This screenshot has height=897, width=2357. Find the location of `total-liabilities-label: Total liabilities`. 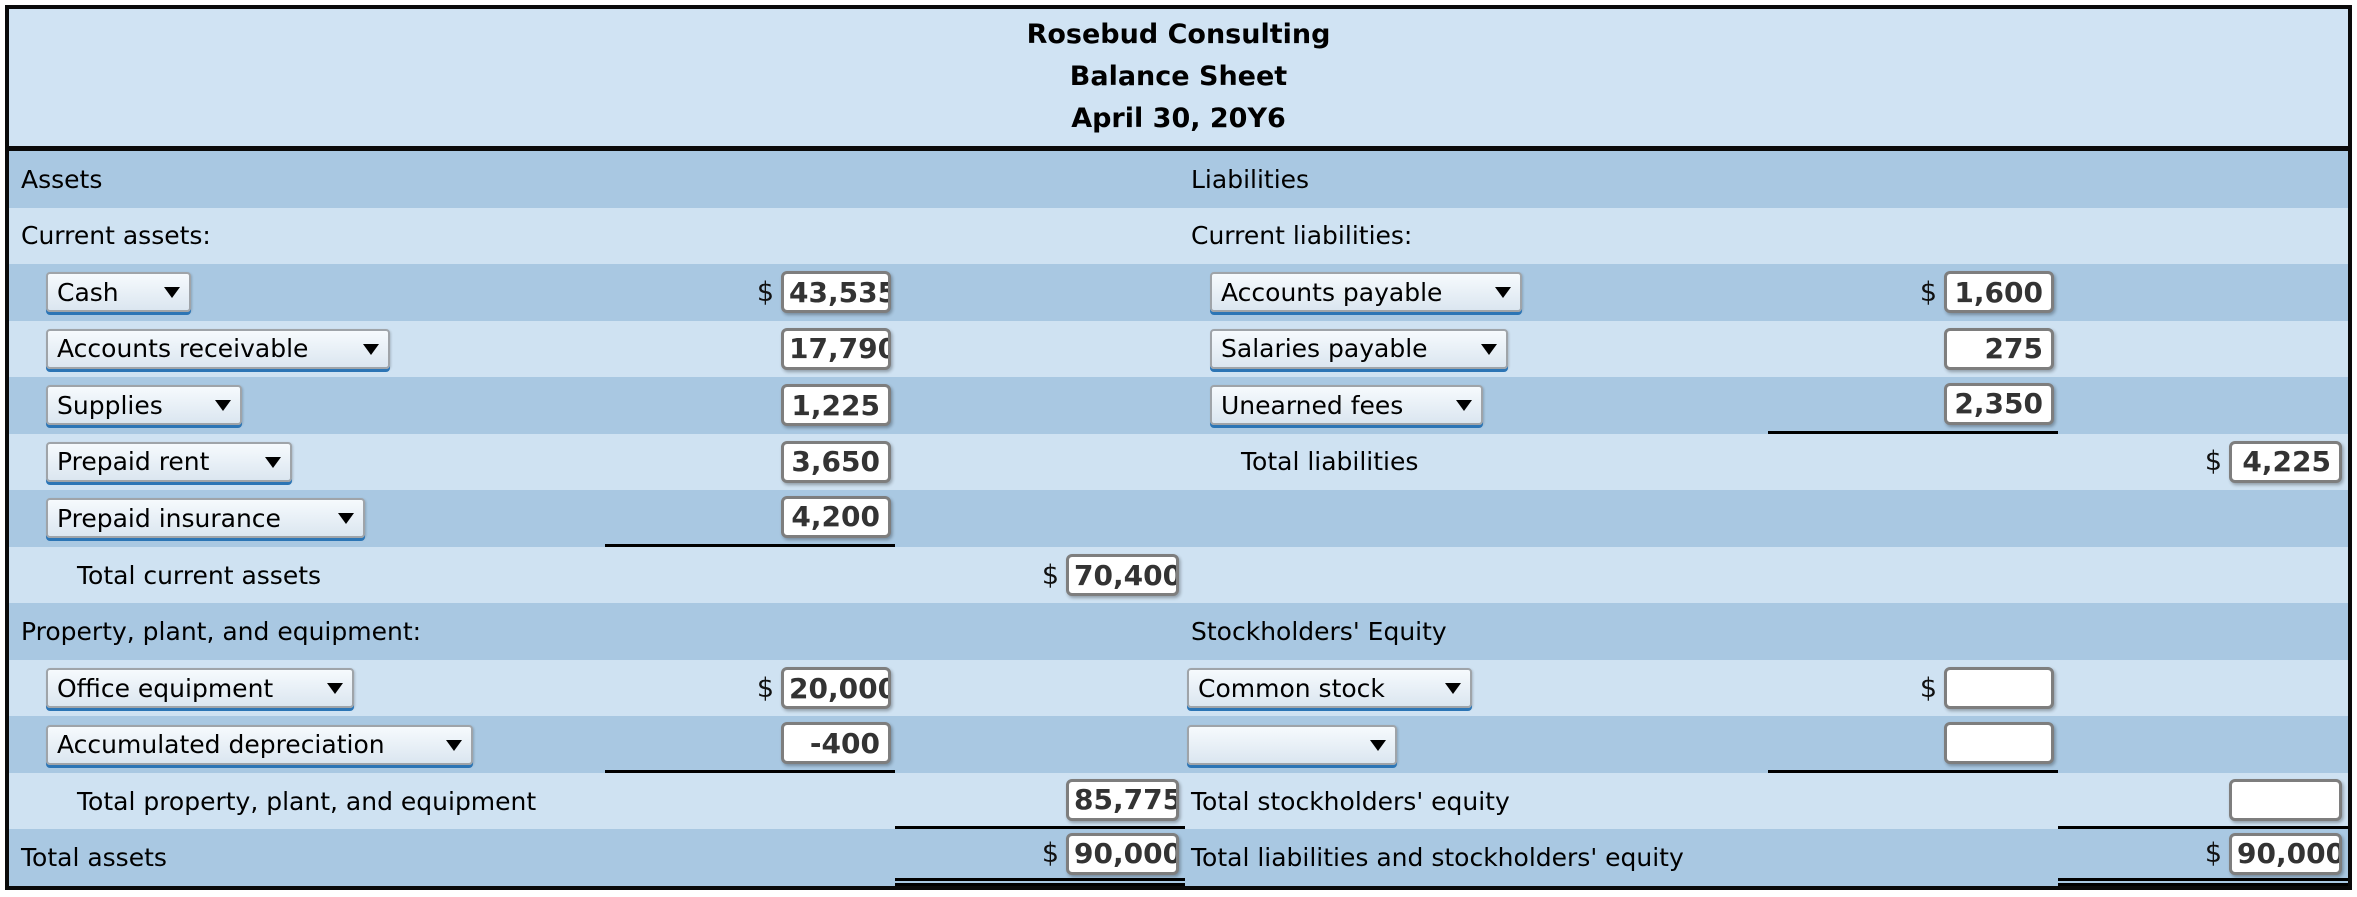

total-liabilities-label: Total liabilities is located at coordinates (1330, 462).